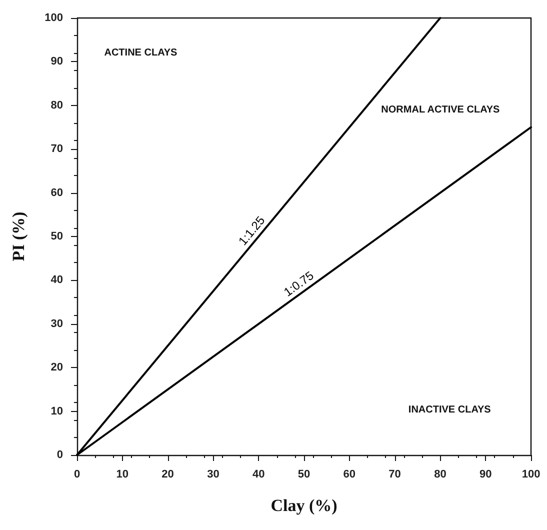 The image size is (547, 530). What do you see at coordinates (485, 474) in the screenshot?
I see `x-tick-label: 90` at bounding box center [485, 474].